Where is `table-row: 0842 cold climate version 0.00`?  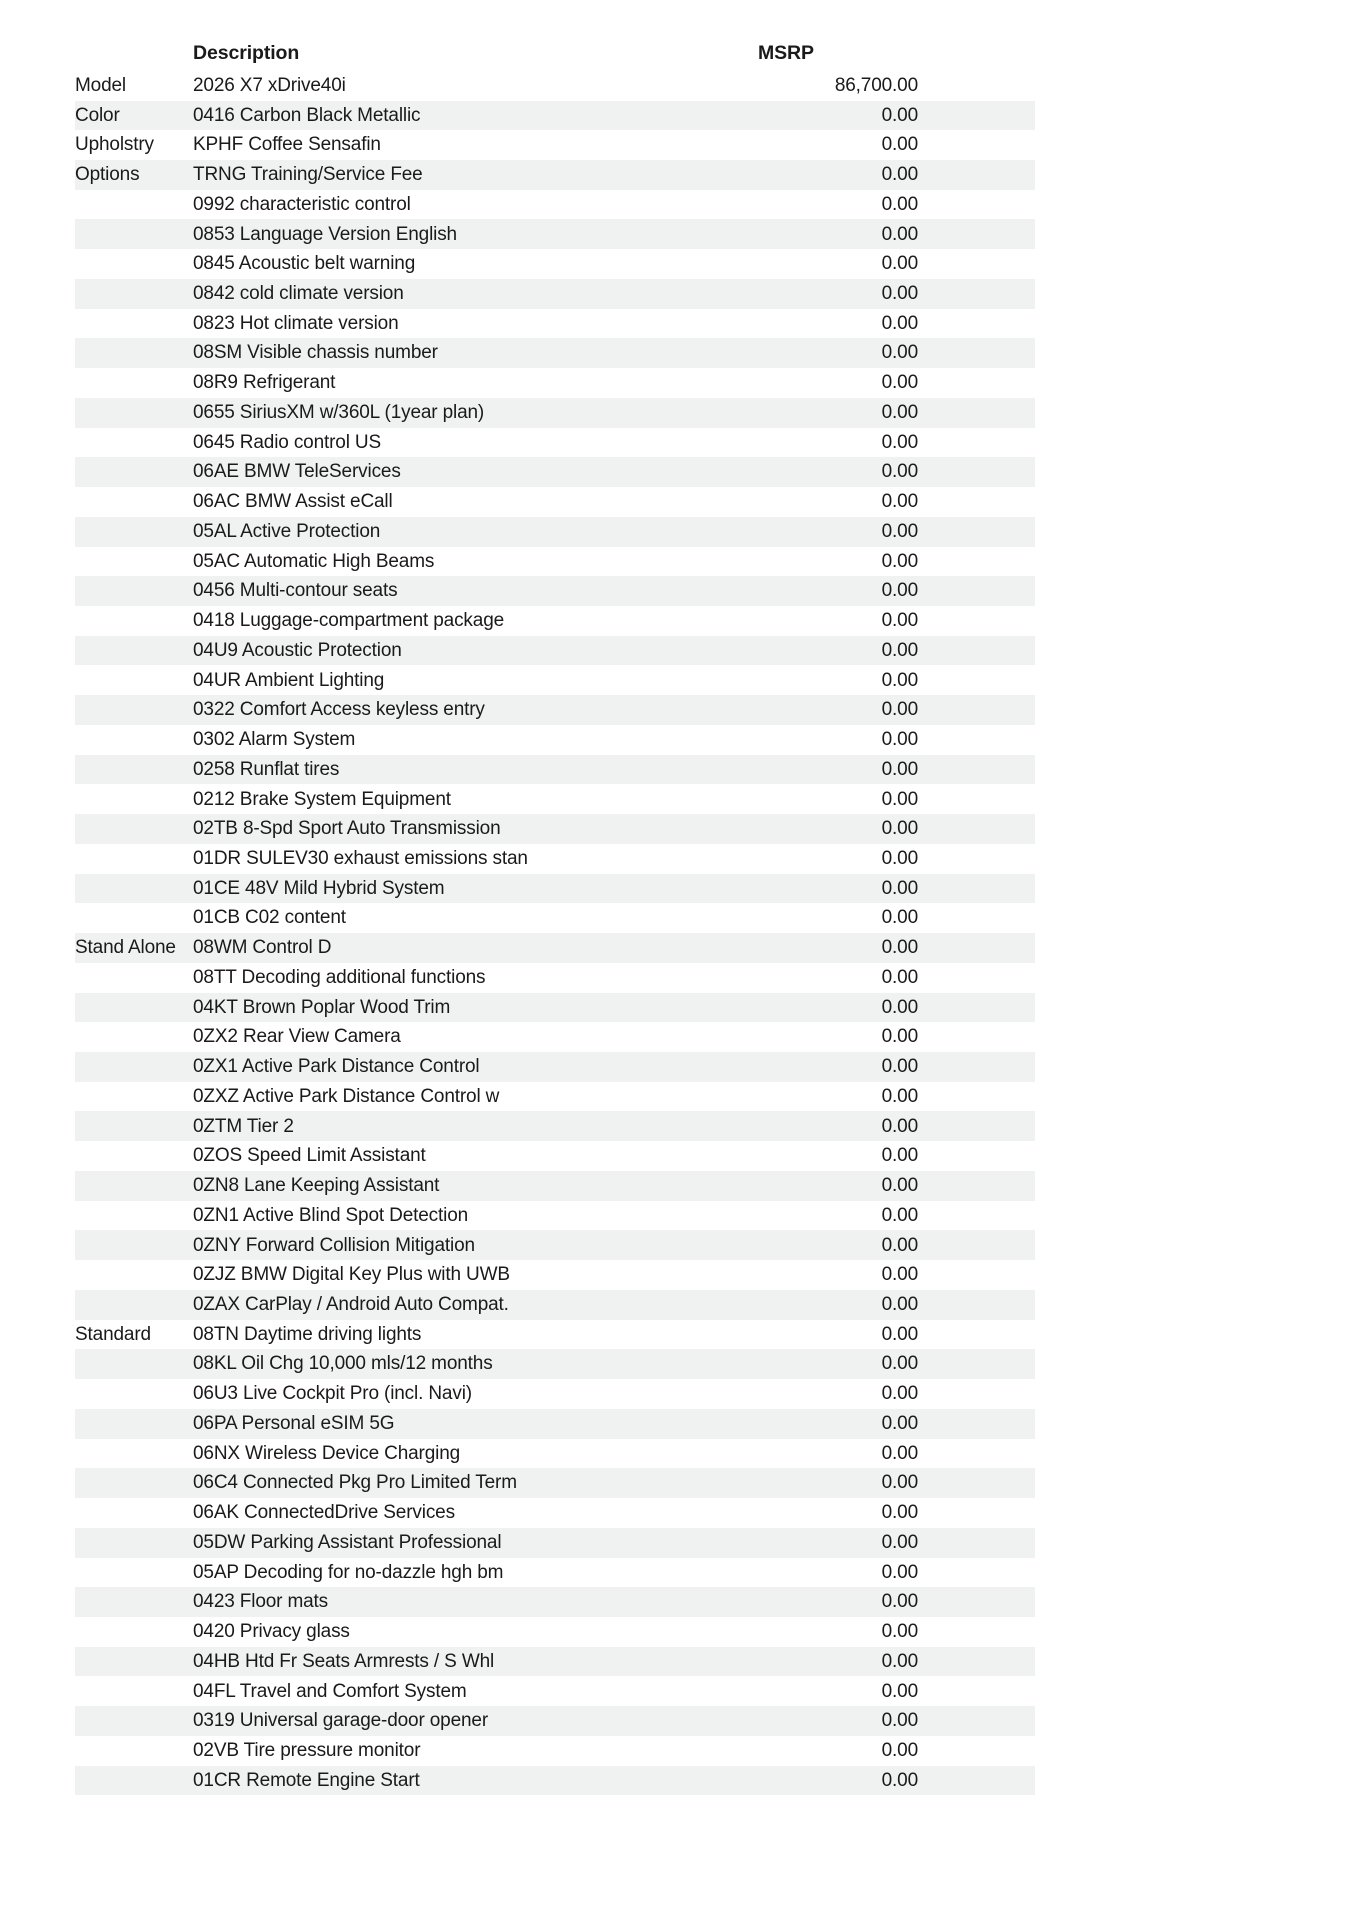 table-row: 0842 cold climate version 0.00 is located at coordinates (555, 293).